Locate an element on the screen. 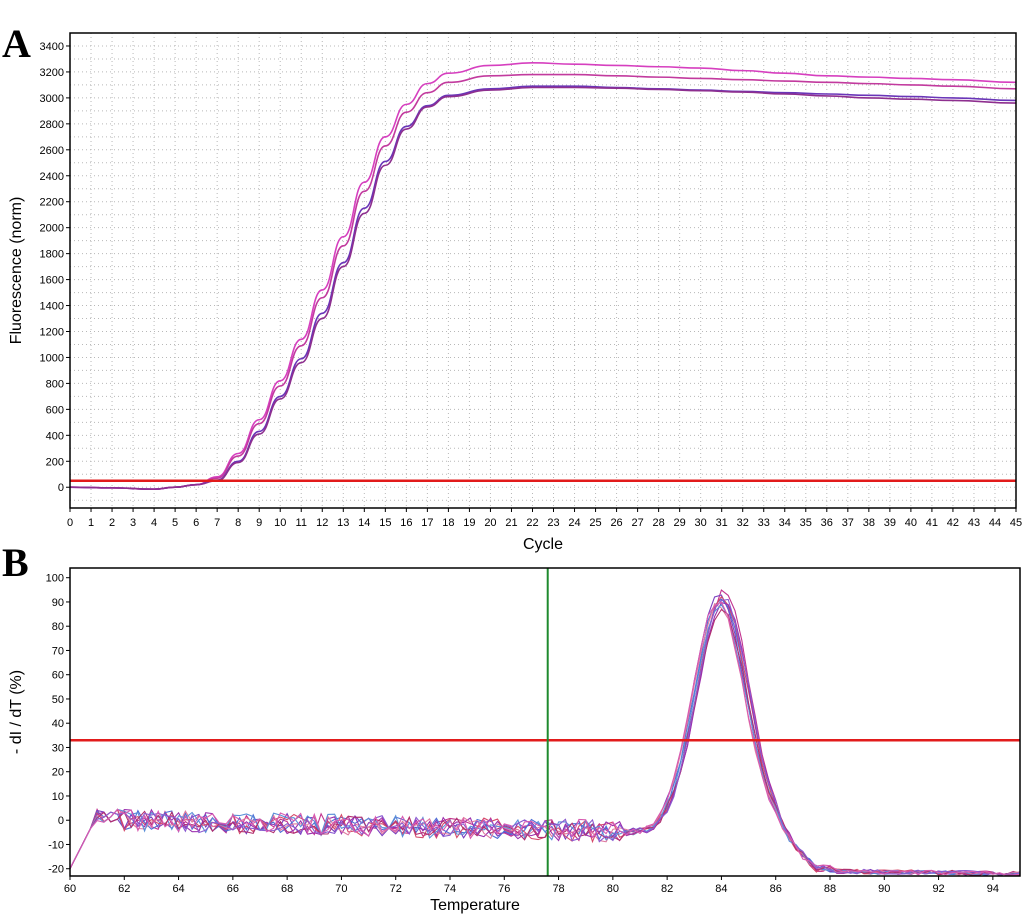 This screenshot has width=1033, height=919. x-tick-label: 36 is located at coordinates (827, 523).